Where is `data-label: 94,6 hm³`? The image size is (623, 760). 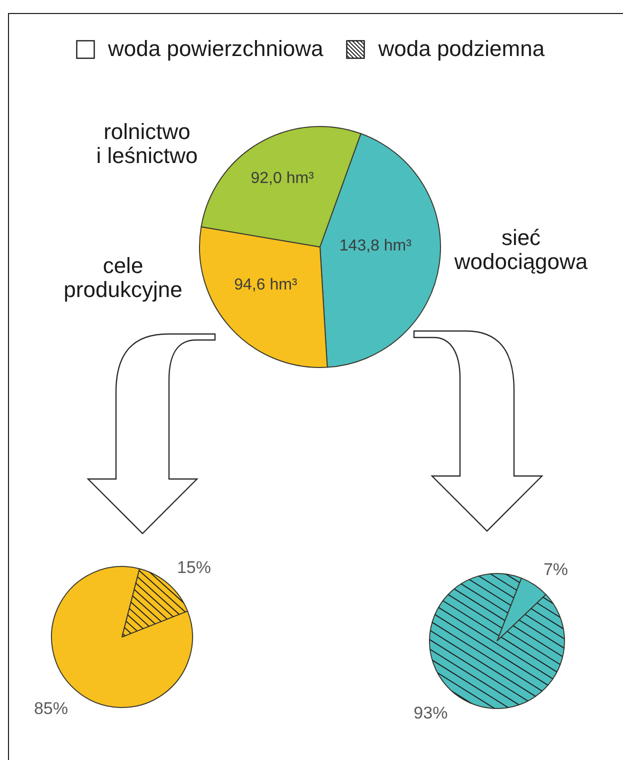
data-label: 94,6 hm³ is located at coordinates (266, 285).